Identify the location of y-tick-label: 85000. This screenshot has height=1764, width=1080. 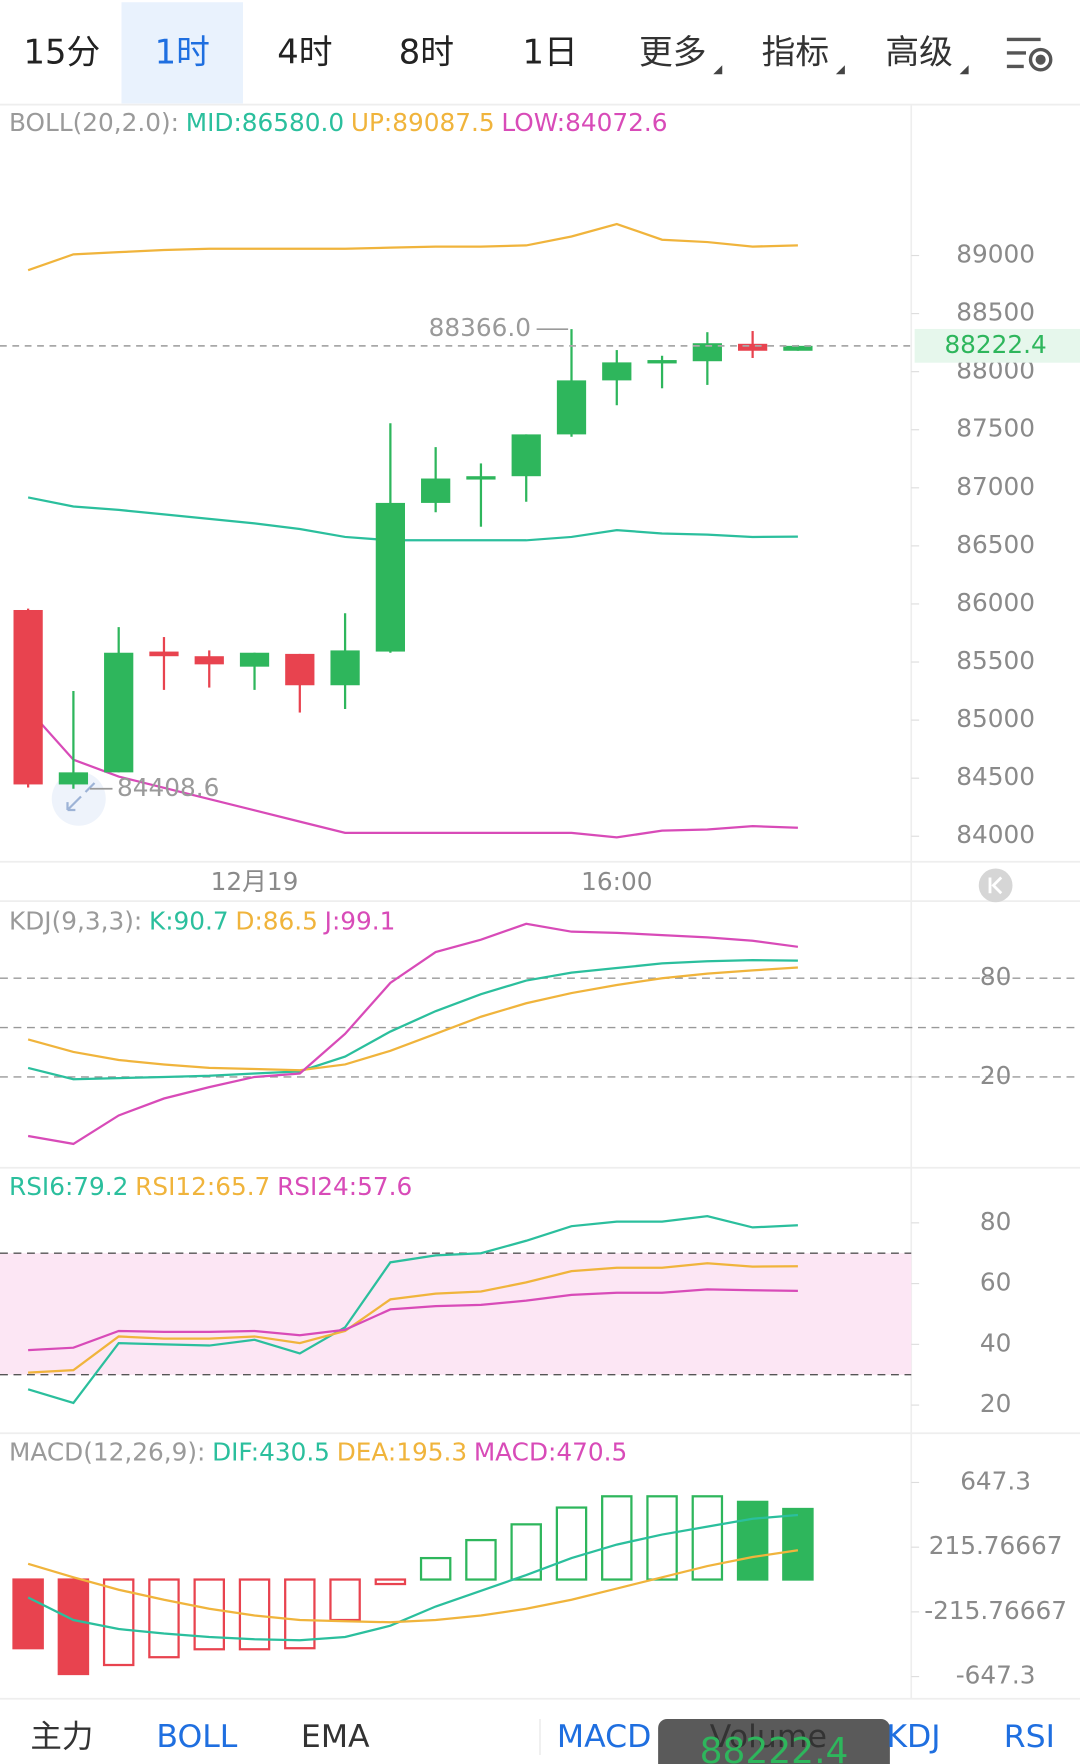
(995, 718).